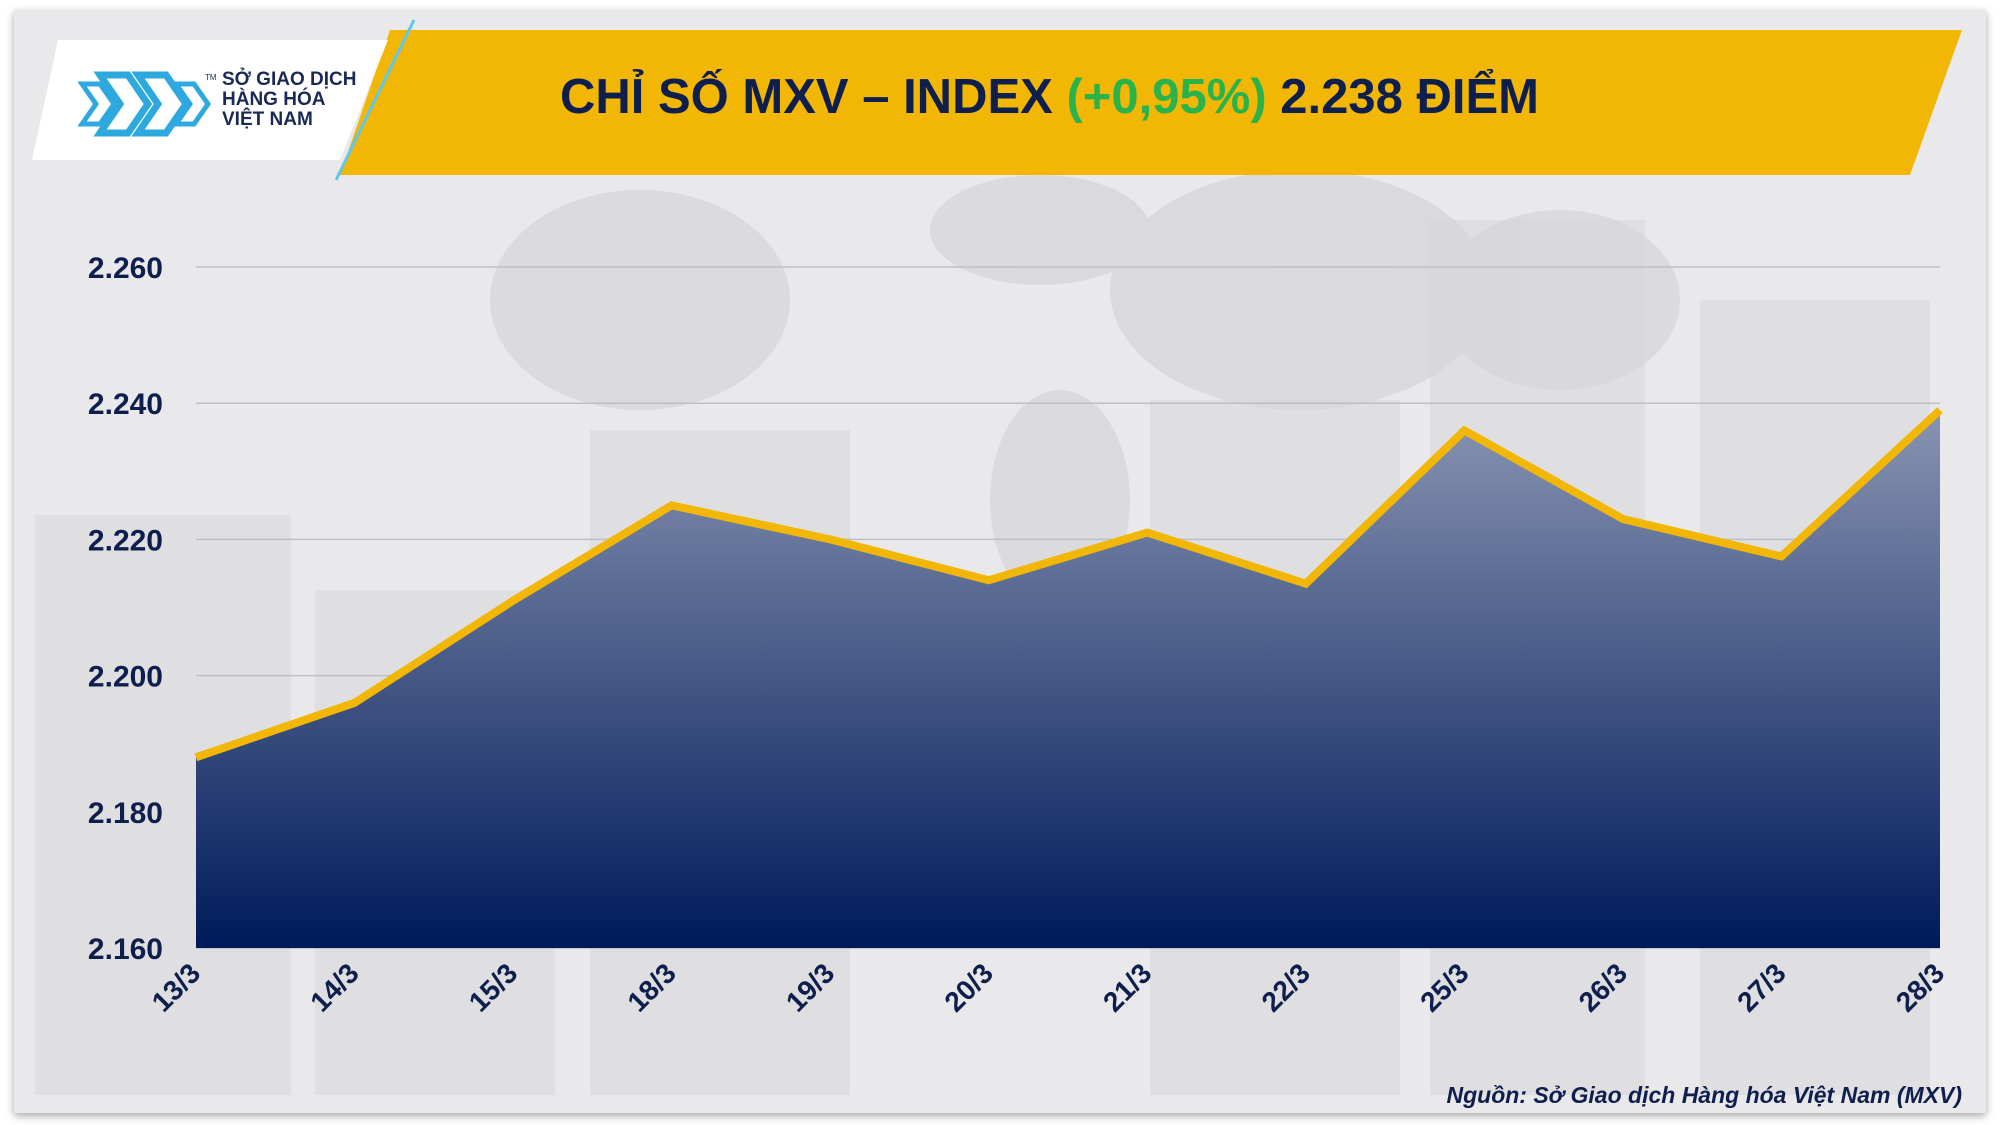 This screenshot has height=1125, width=2000. I want to click on logo-text: SỞ GIAO DỊCH HÀNG HÓA VIỆT NAM, so click(289, 100).